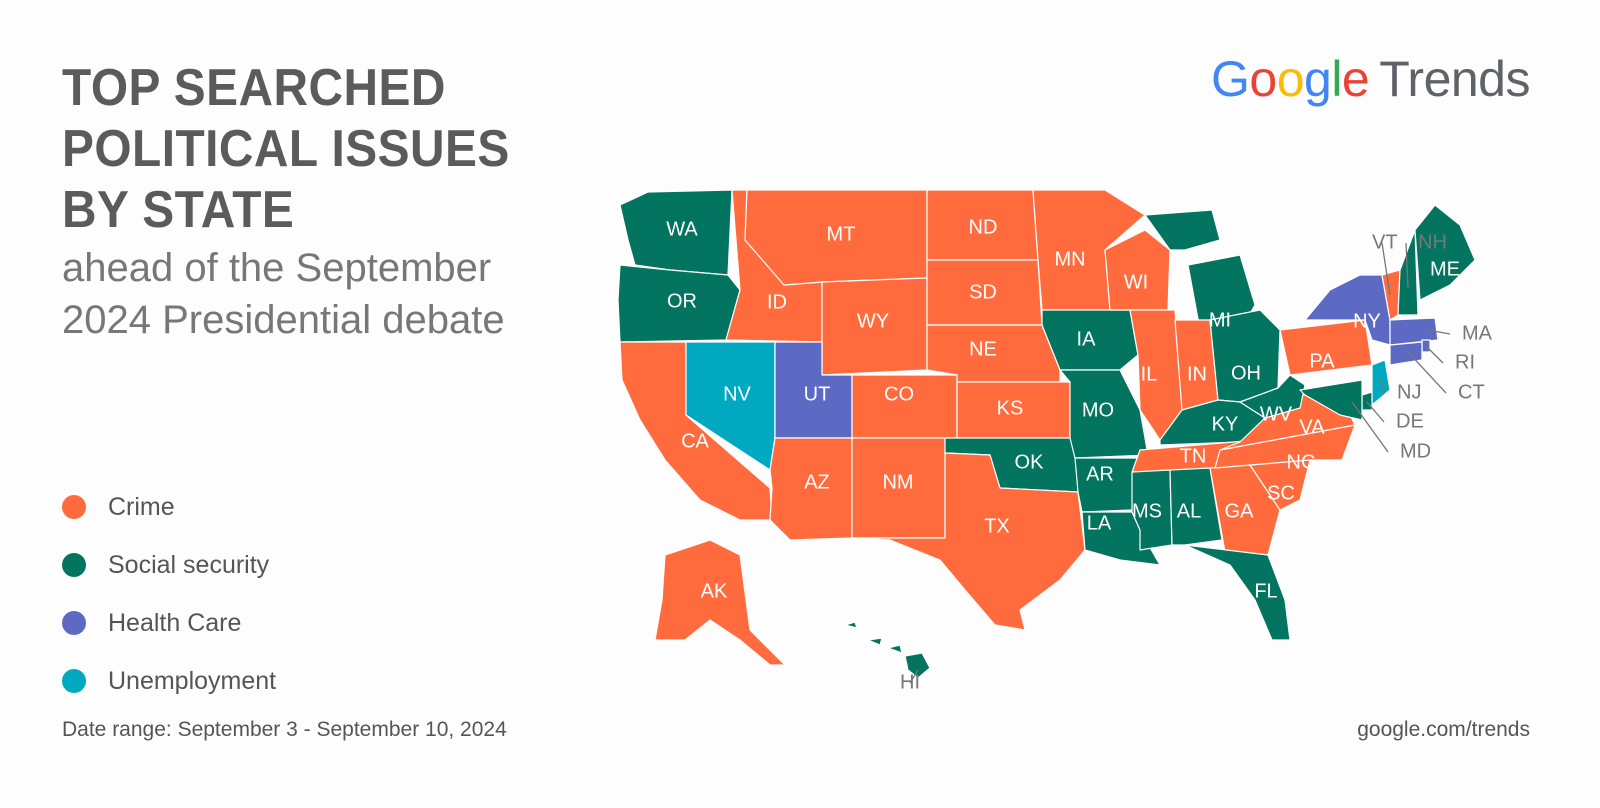 The width and height of the screenshot is (1600, 808). What do you see at coordinates (1098, 410) in the screenshot?
I see `state-label-mo: MO` at bounding box center [1098, 410].